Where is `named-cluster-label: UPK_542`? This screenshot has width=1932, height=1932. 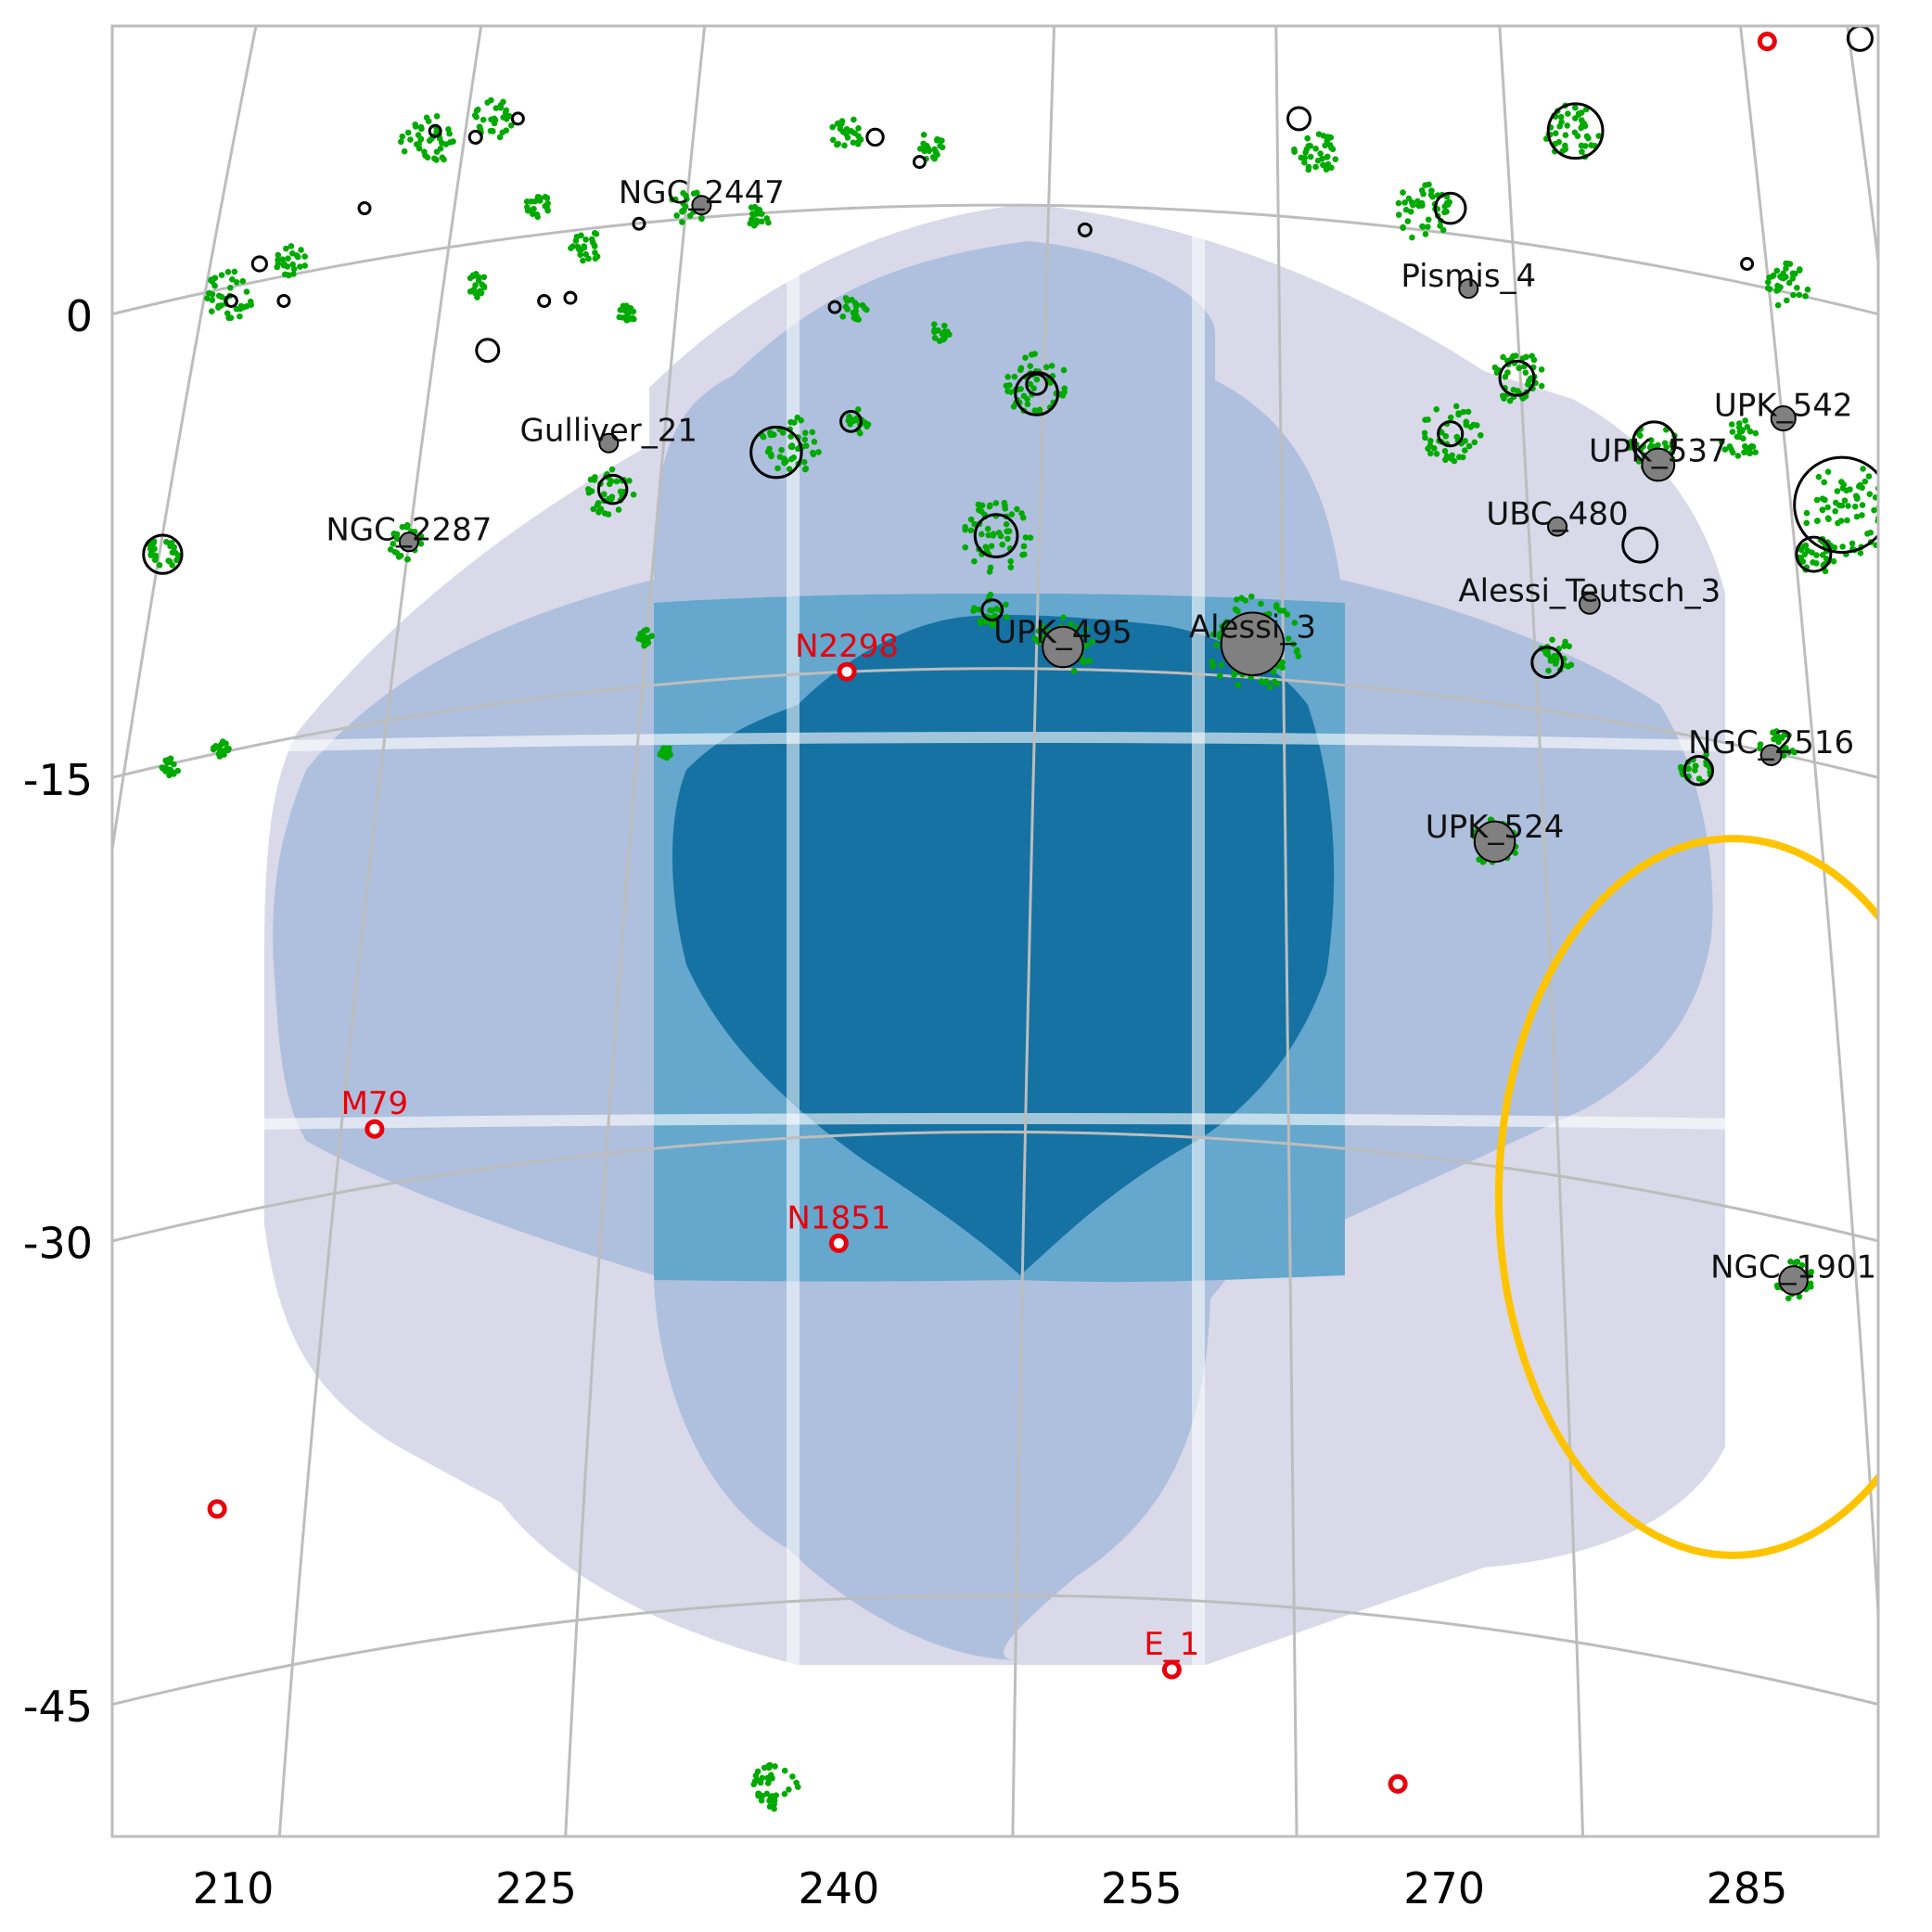
named-cluster-label: UPK_542 is located at coordinates (1783, 405).